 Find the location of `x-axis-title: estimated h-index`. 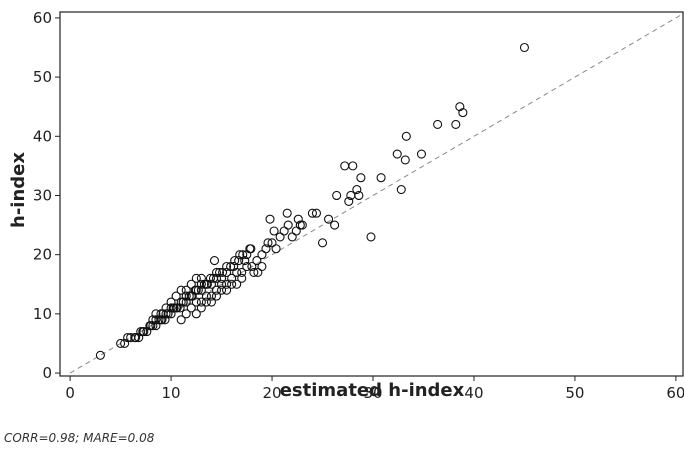

x-axis-title: estimated h-index is located at coordinates (372, 390).